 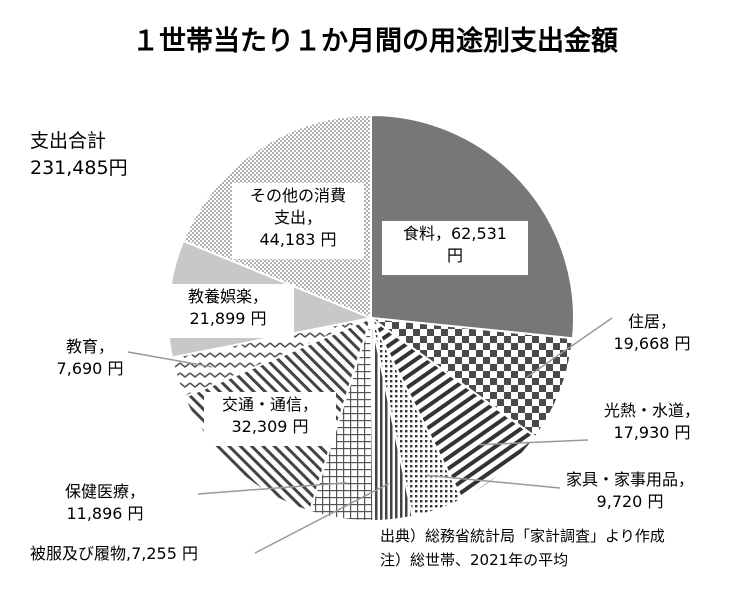 I want to click on slice-label-text: 住居，, so click(x=652, y=321).